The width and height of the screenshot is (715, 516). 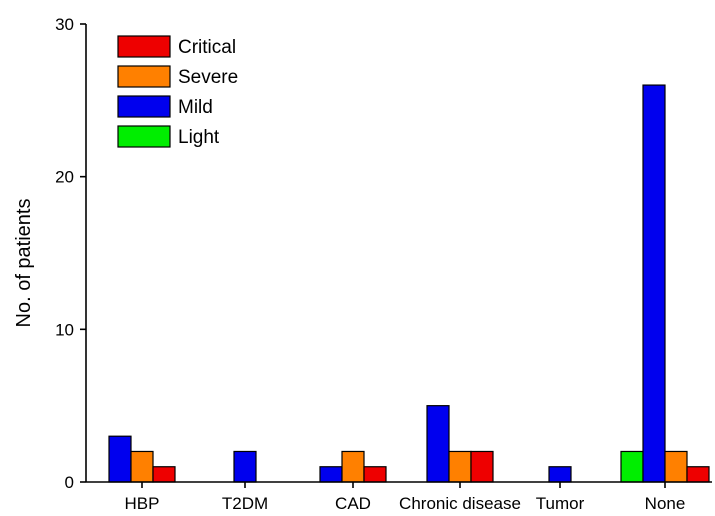 What do you see at coordinates (24, 263) in the screenshot?
I see `y-axis-title: No. of patients` at bounding box center [24, 263].